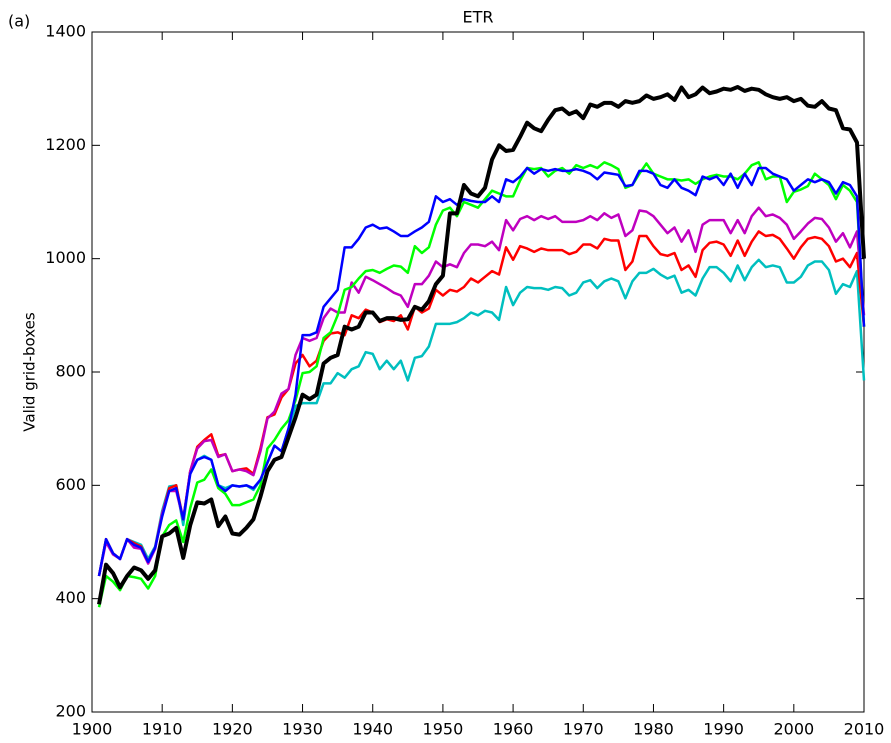 This screenshot has width=891, height=743. What do you see at coordinates (864, 729) in the screenshot?
I see `x-tick-label: 2010` at bounding box center [864, 729].